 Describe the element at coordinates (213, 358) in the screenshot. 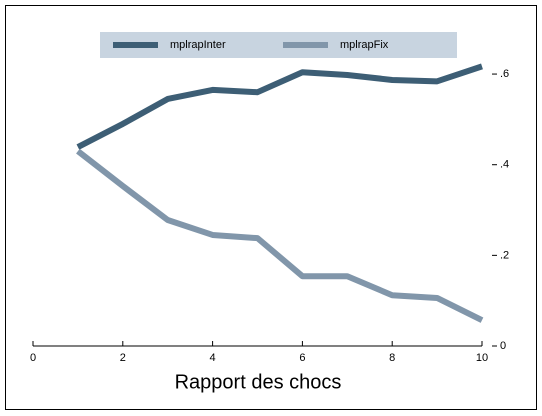

I see `x-tick-label: 4` at that location.